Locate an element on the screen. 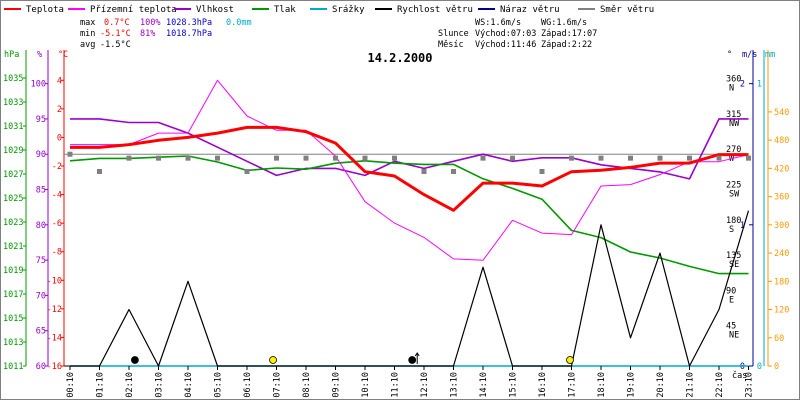 The image size is (800, 400). pressure-axis-label-9: 1029 is located at coordinates (13, 151).